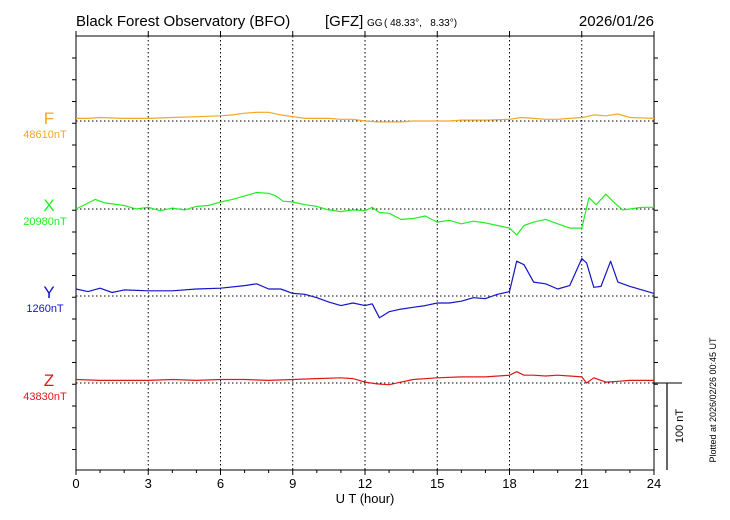  Describe the element at coordinates (75, 483) in the screenshot. I see `x-tick-label: 0` at that location.